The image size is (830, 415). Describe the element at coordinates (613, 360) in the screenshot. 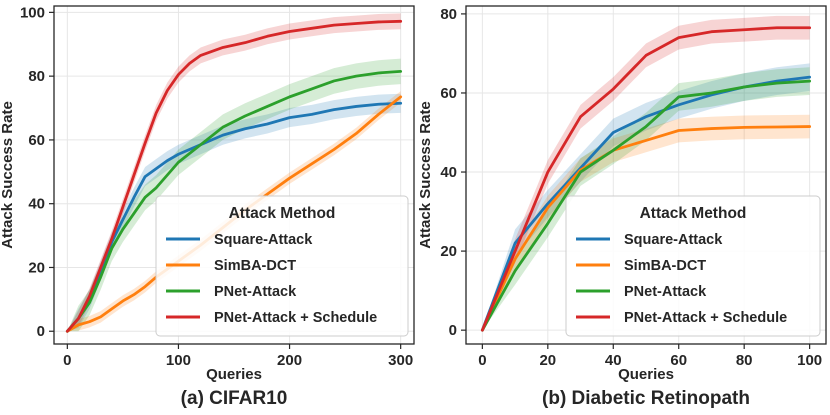

I see `x-tick-label: 40` at that location.